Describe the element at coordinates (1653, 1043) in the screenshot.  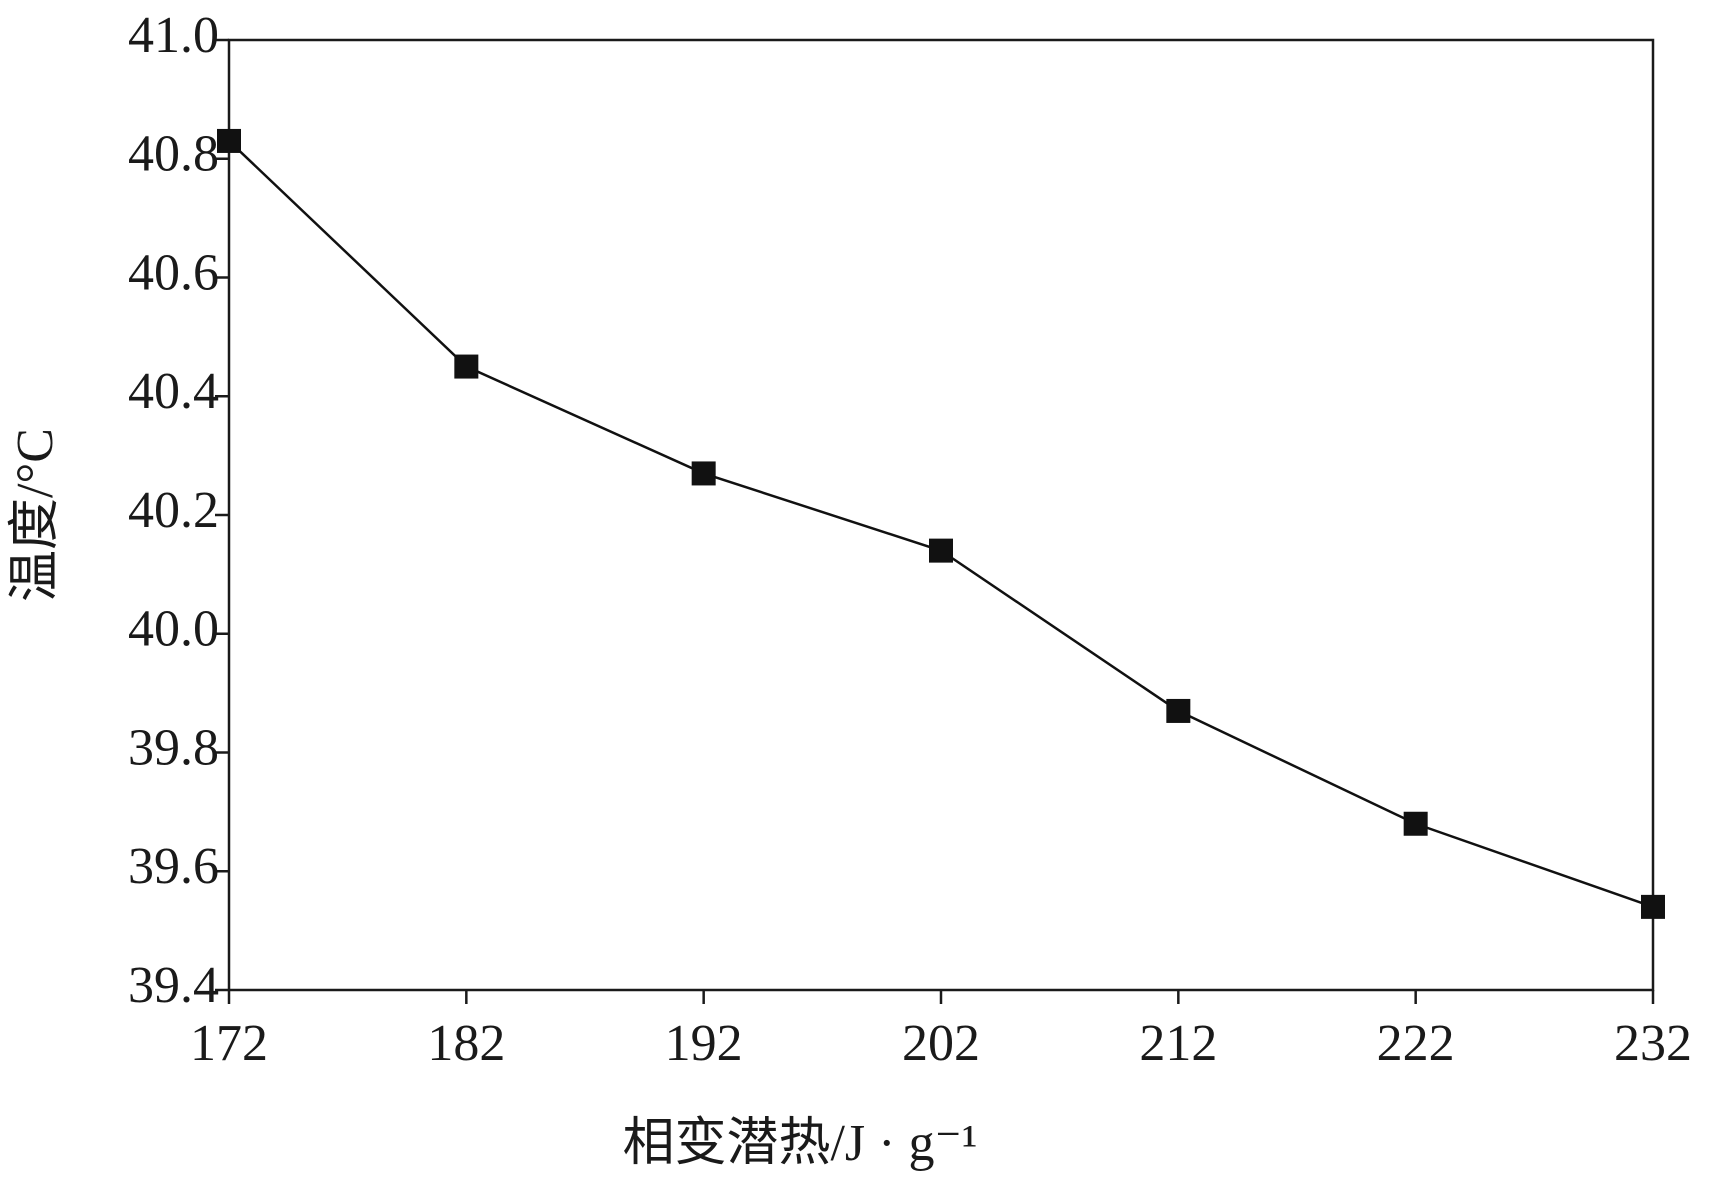
I see `x-tick-label: 232` at that location.